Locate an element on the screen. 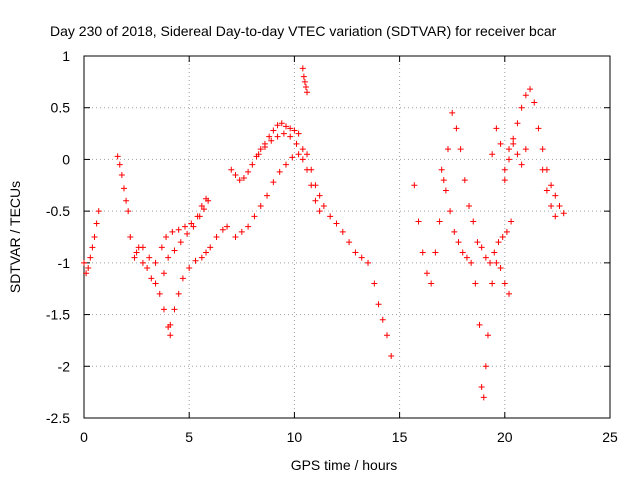 Image resolution: width=640 pixels, height=480 pixels. y-tick-label: 0.5 is located at coordinates (61, 108).